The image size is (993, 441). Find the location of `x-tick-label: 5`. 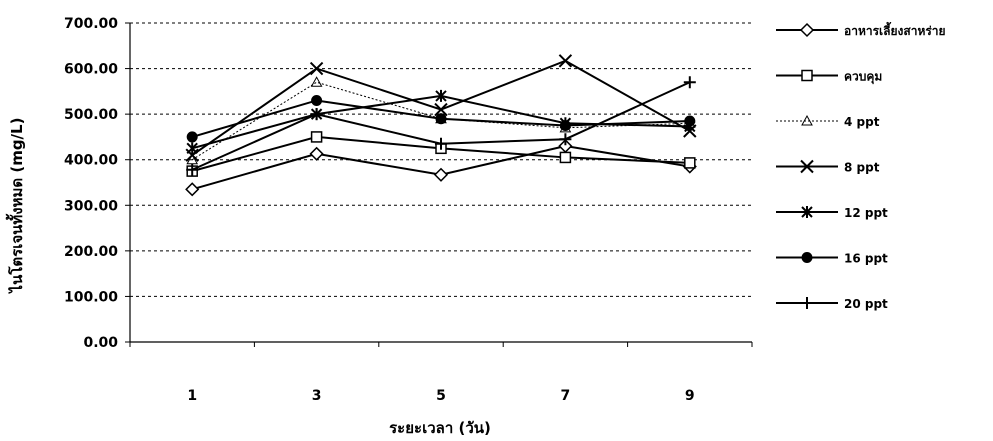

x-tick-label: 5 is located at coordinates (441, 396).